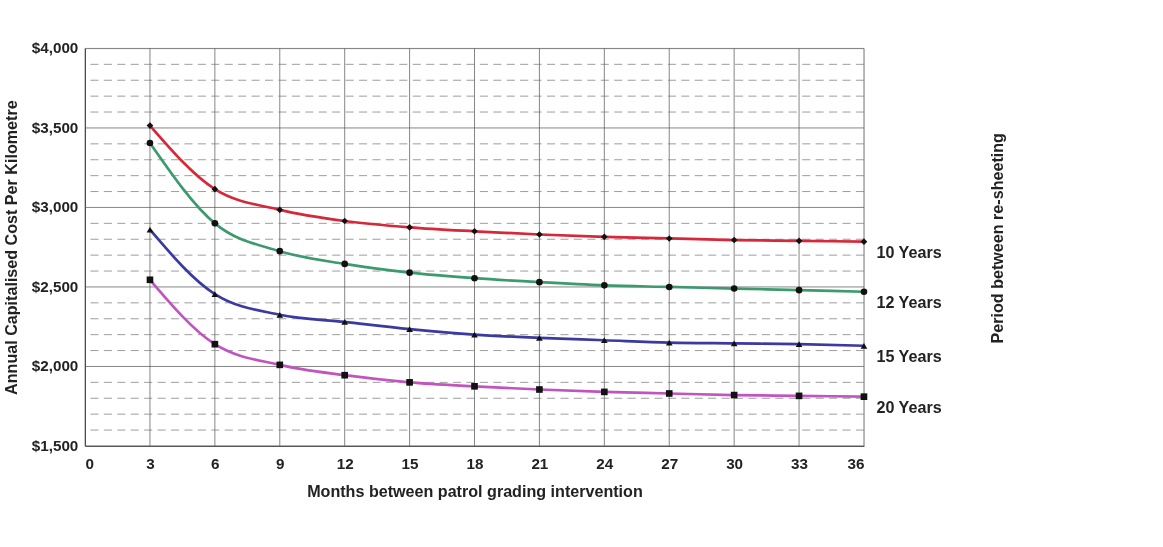  What do you see at coordinates (55, 445) in the screenshot?
I see `y-tick-label: $1,500` at bounding box center [55, 445].